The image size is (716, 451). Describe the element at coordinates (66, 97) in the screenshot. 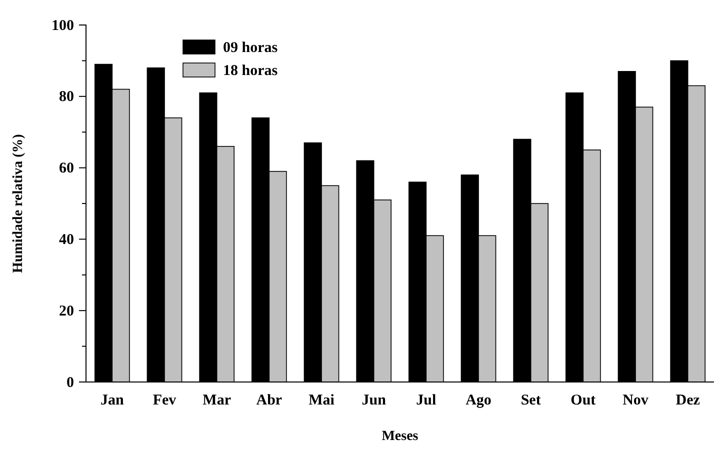

I see `y-tick-label: 80` at that location.